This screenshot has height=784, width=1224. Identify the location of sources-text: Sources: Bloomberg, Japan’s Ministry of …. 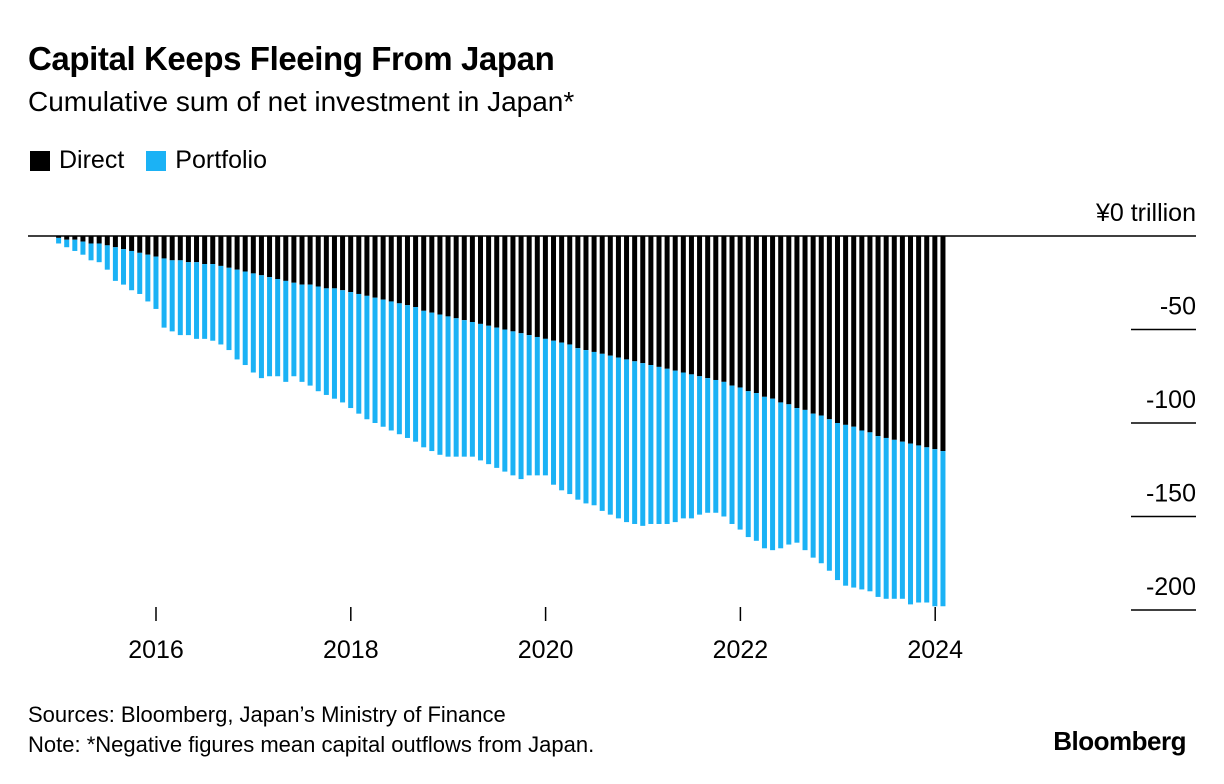
(267, 714).